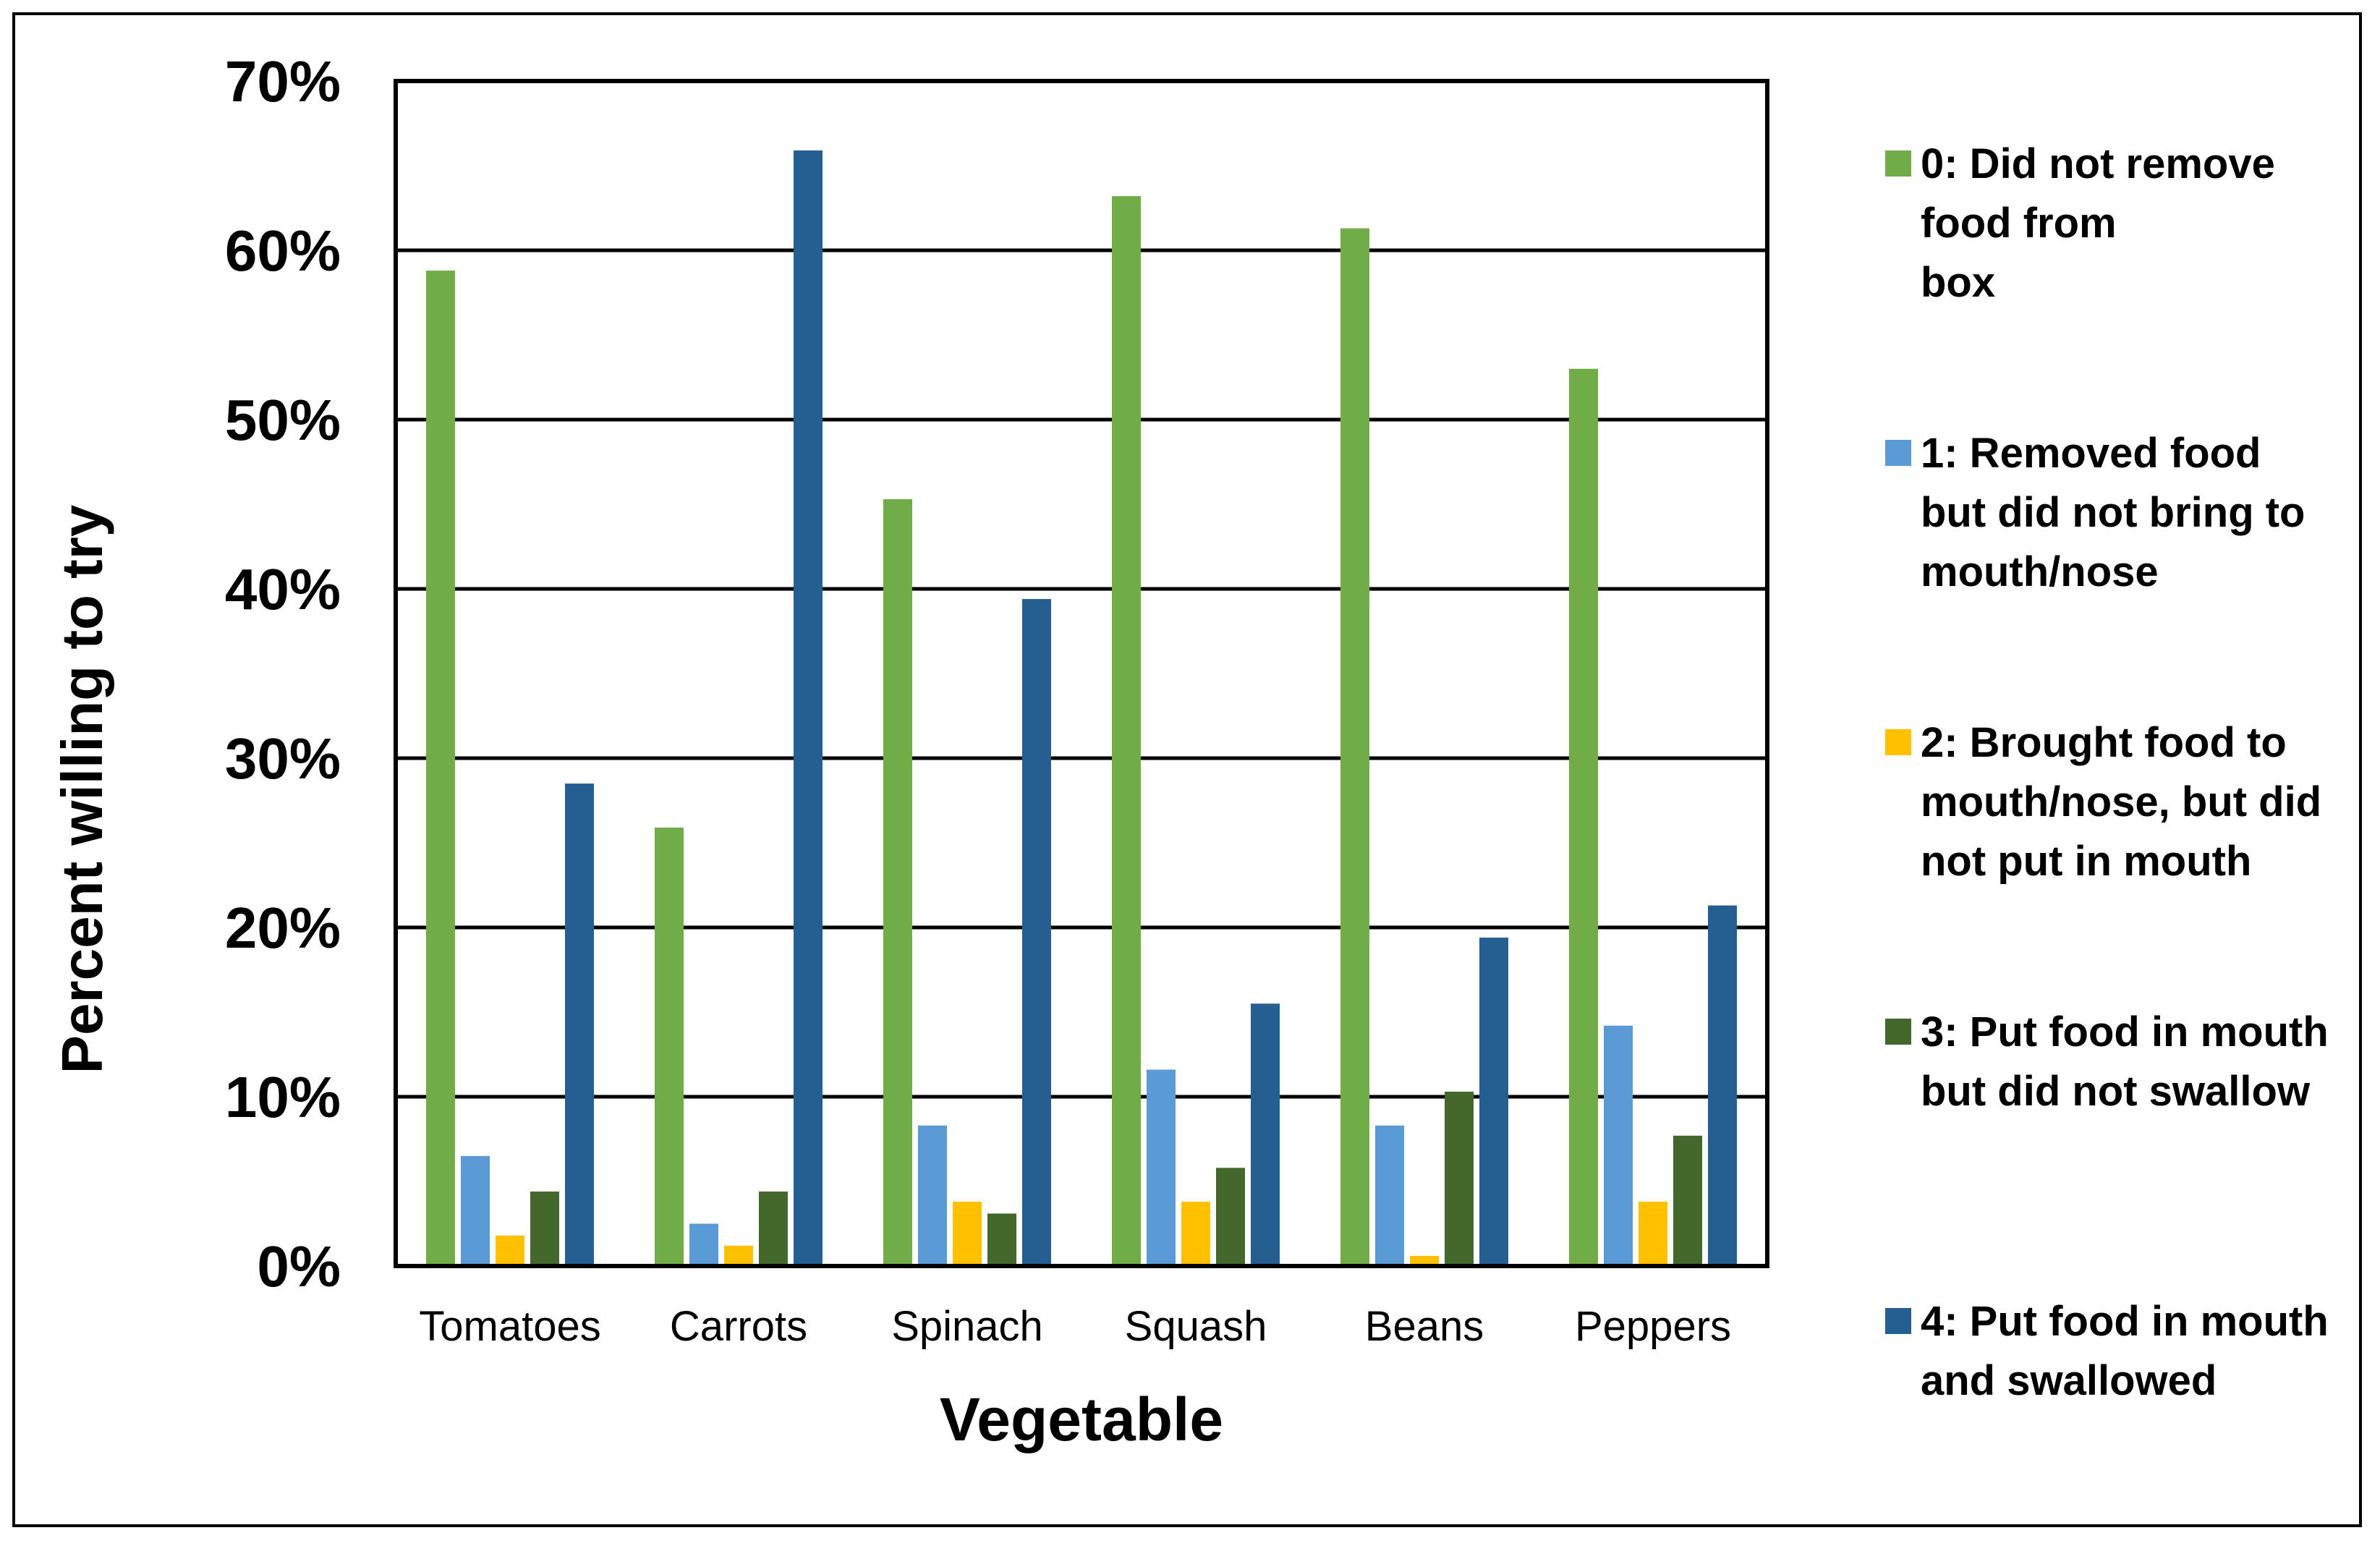 This screenshot has width=2380, height=1546. I want to click on y-tick-label: 60%, so click(283, 250).